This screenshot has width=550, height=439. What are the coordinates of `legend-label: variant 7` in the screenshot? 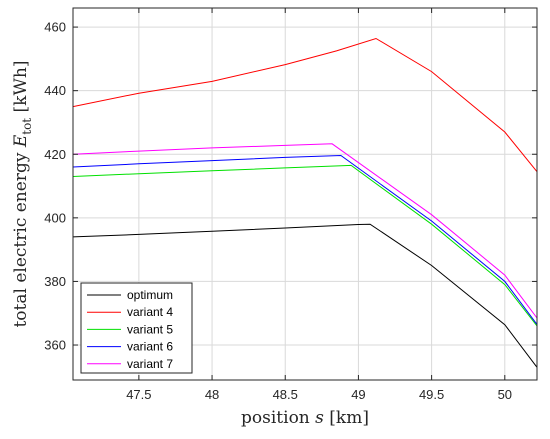 It's located at (150, 364).